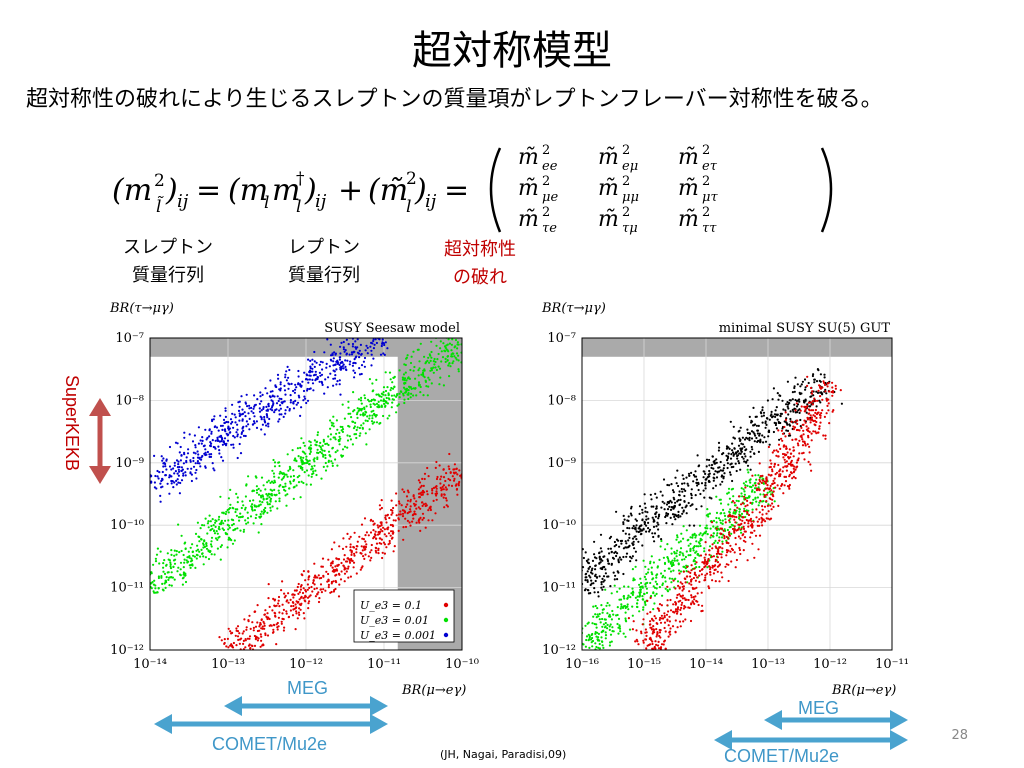 Image resolution: width=1024 pixels, height=768 pixels. What do you see at coordinates (446, 605) in the screenshot?
I see `legend-marker` at bounding box center [446, 605].